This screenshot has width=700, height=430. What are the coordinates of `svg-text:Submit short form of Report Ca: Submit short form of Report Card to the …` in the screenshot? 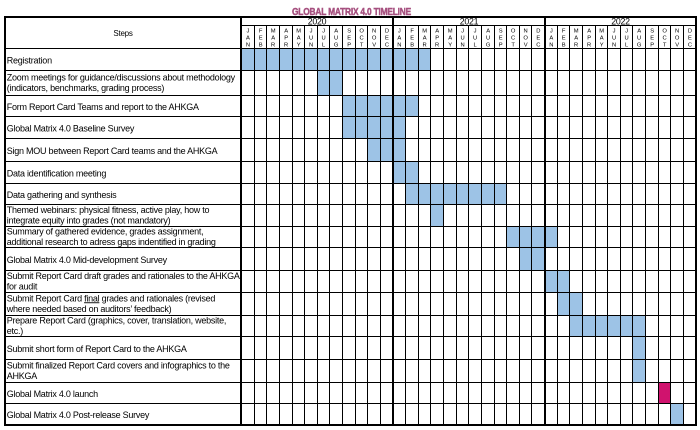 It's located at (97, 349).